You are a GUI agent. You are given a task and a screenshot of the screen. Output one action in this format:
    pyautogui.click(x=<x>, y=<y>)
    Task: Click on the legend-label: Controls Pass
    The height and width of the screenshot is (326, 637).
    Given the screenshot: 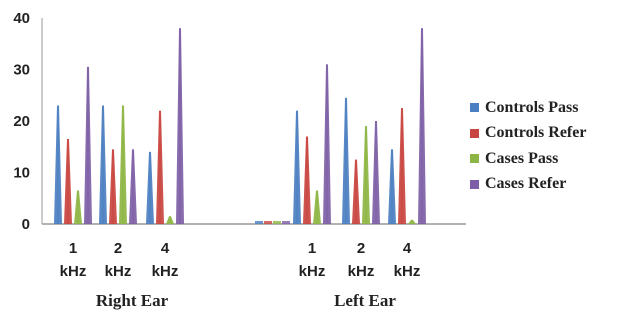 What is the action you would take?
    pyautogui.click(x=532, y=107)
    